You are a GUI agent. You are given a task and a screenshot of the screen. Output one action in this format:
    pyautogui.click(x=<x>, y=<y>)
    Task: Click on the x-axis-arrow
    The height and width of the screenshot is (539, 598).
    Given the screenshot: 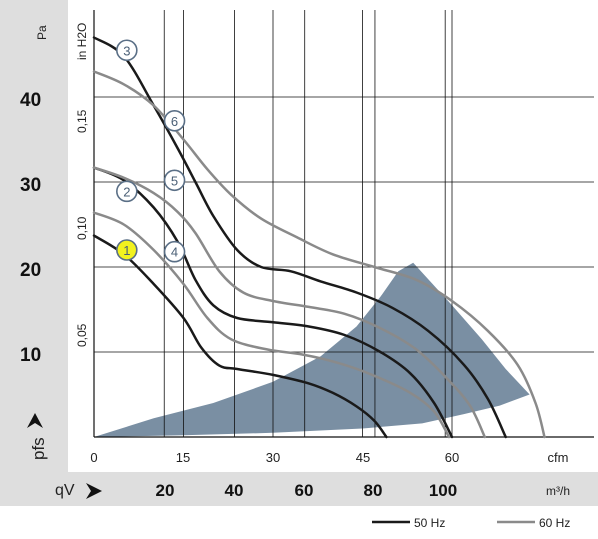 What is the action you would take?
    pyautogui.click(x=94, y=491)
    